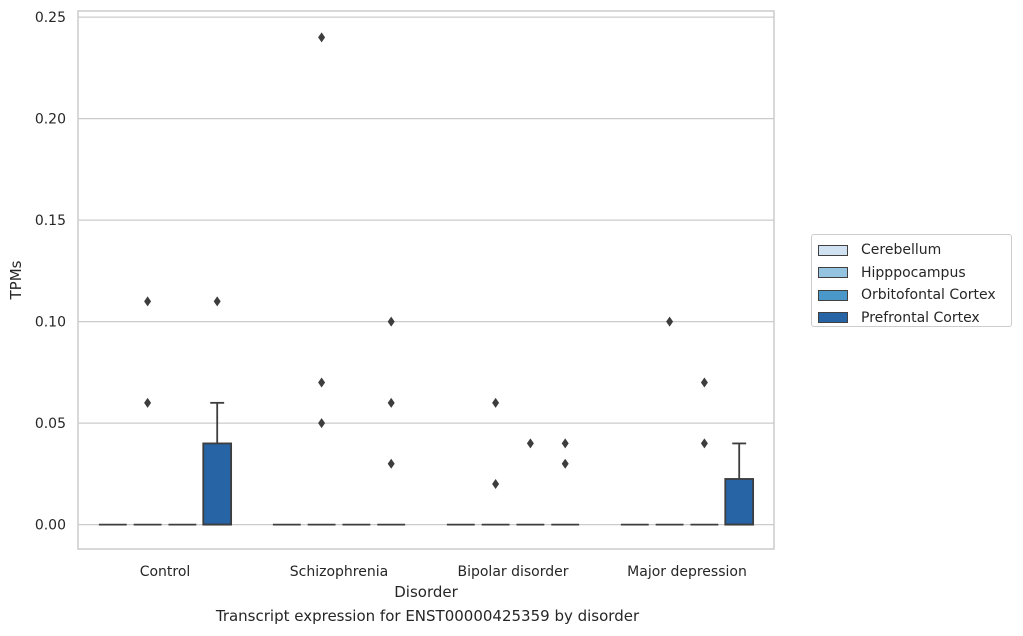 The image size is (1023, 636). Describe the element at coordinates (687, 572) in the screenshot. I see `x-tick-label: Major depression` at that location.